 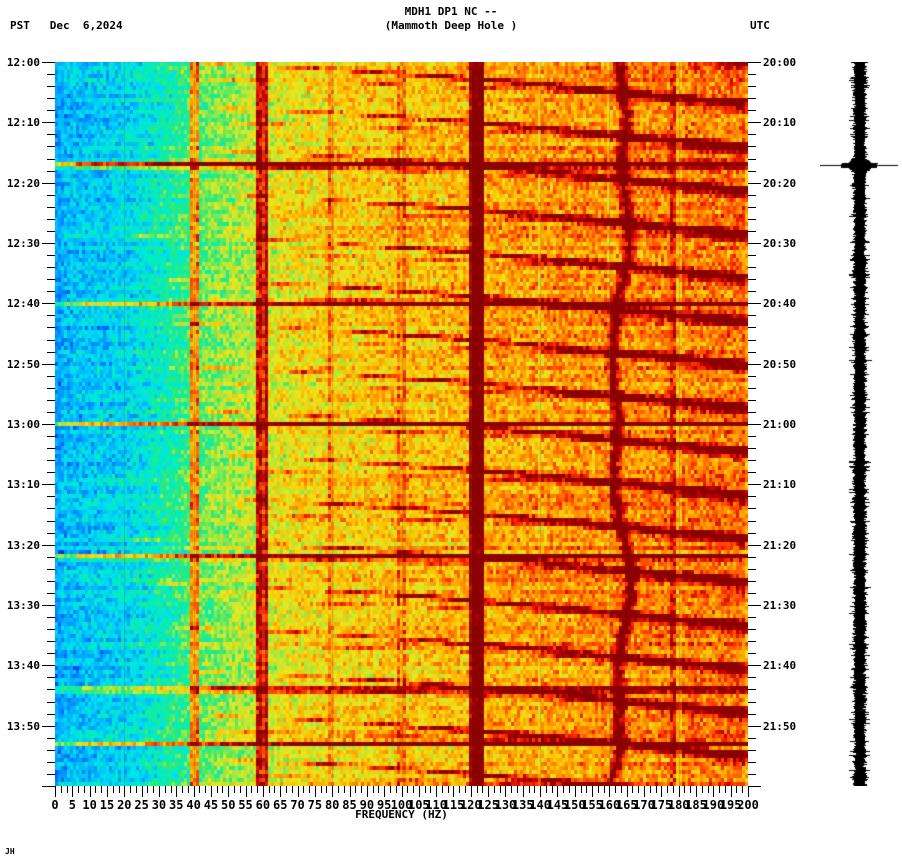 What do you see at coordinates (332, 805) in the screenshot?
I see `frequency-label: 80` at bounding box center [332, 805].